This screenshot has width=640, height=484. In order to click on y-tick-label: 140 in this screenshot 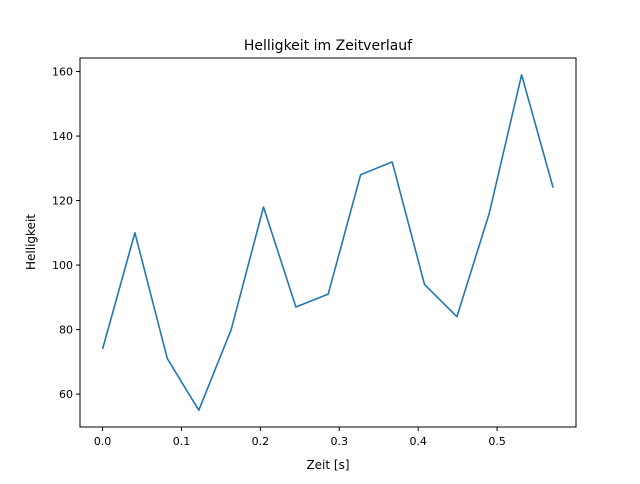, I will do `click(62, 136)`.